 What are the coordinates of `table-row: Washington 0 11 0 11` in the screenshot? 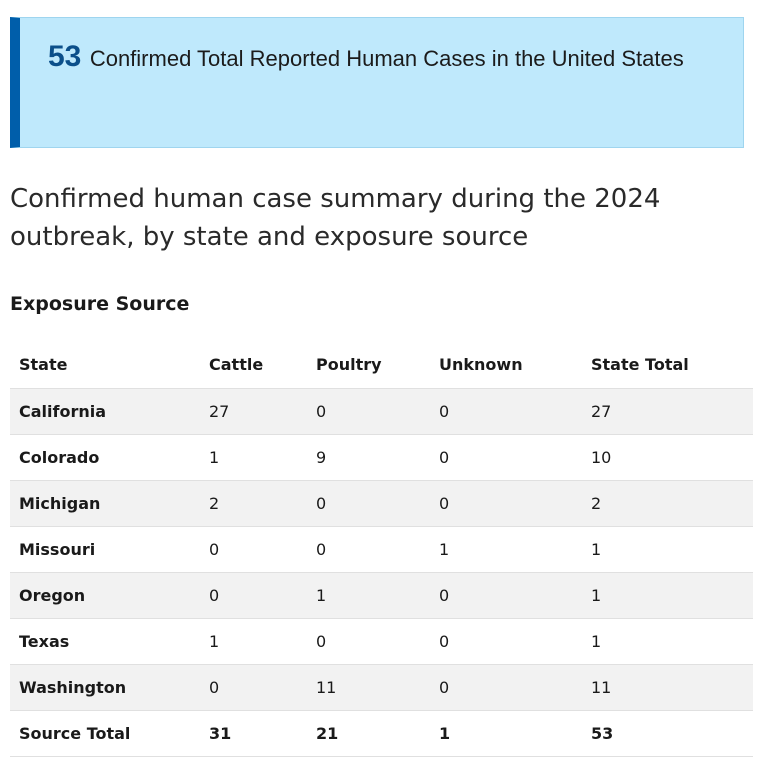 It's located at (381, 687).